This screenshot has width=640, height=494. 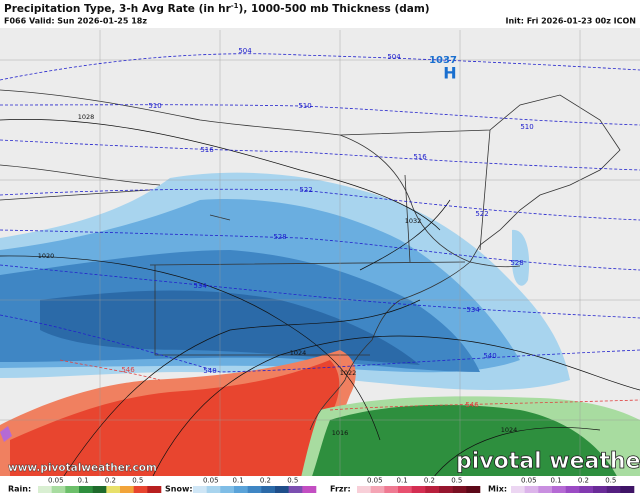 I want to click on frzr-heavy, so click(x=175, y=421).